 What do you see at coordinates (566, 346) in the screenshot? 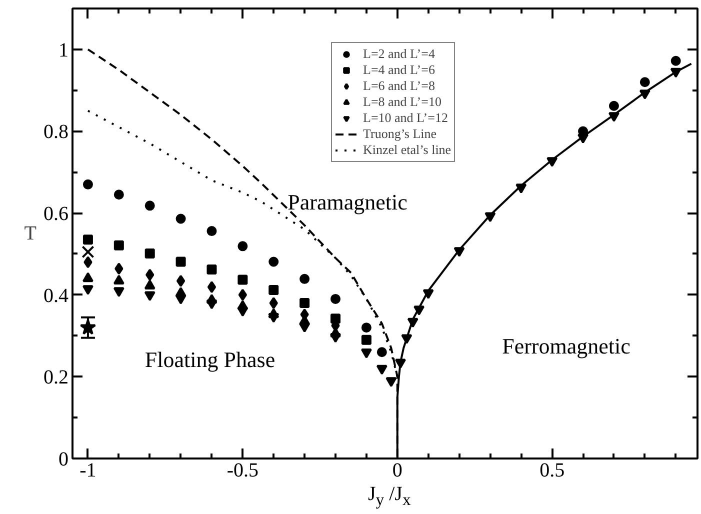
I see `annotation: Ferromagnetic` at bounding box center [566, 346].